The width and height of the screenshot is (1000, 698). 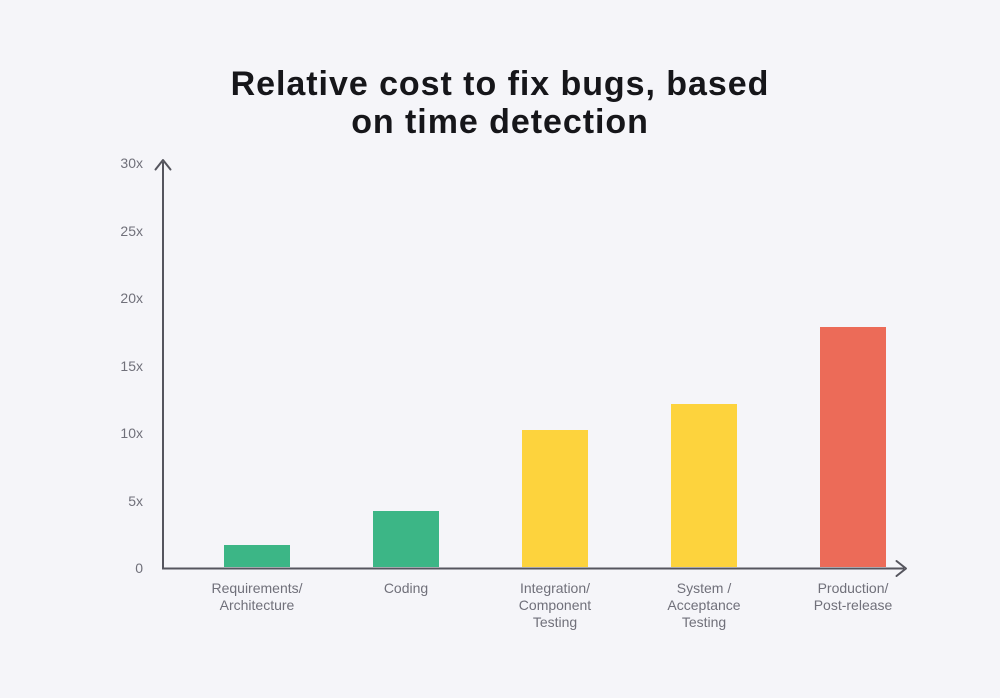 What do you see at coordinates (257, 556) in the screenshot?
I see `bar-requirements-architecture` at bounding box center [257, 556].